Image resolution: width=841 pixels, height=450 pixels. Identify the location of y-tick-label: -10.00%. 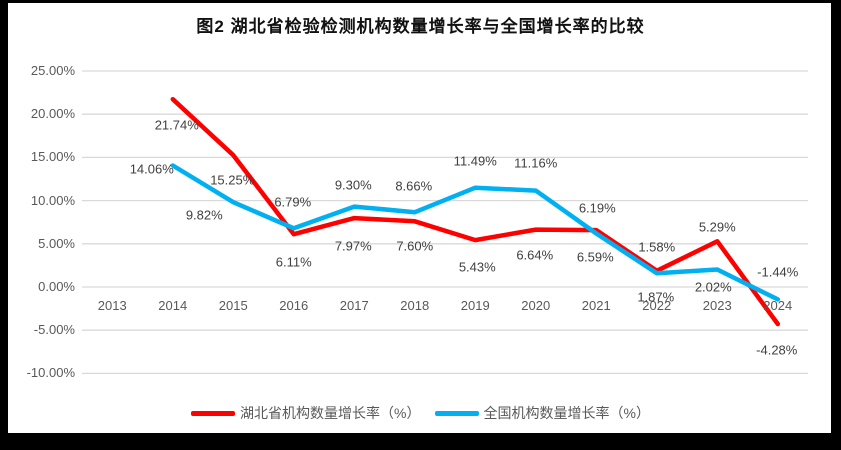
(50, 373).